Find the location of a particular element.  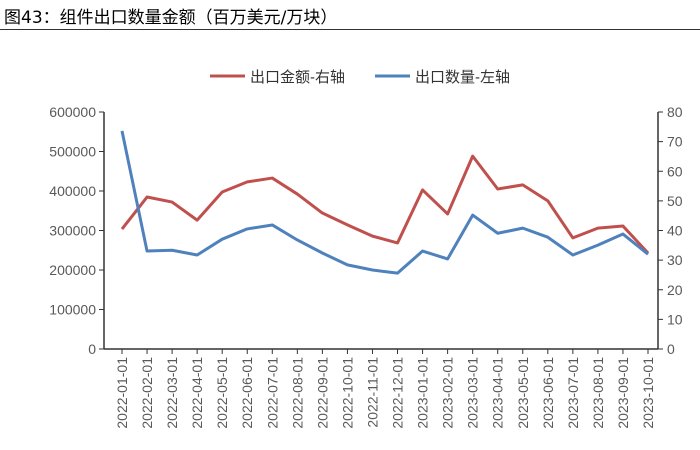

right-tick-label: 50 is located at coordinates (675, 201).